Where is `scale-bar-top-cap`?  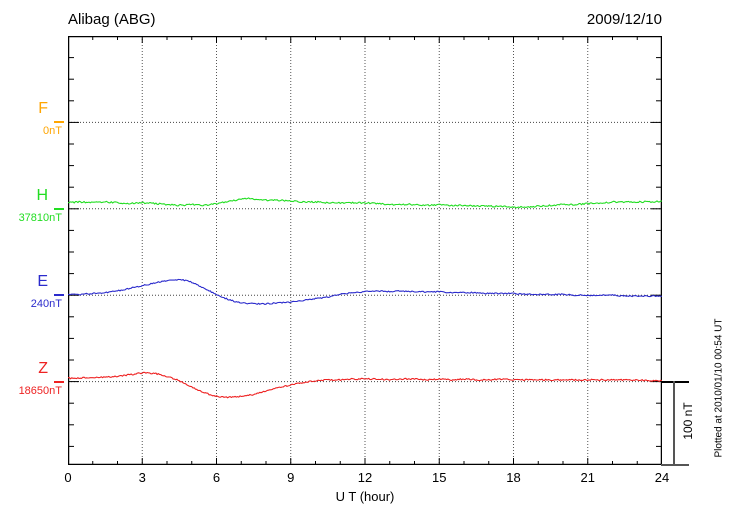
scale-bar-top-cap is located at coordinates (675, 382).